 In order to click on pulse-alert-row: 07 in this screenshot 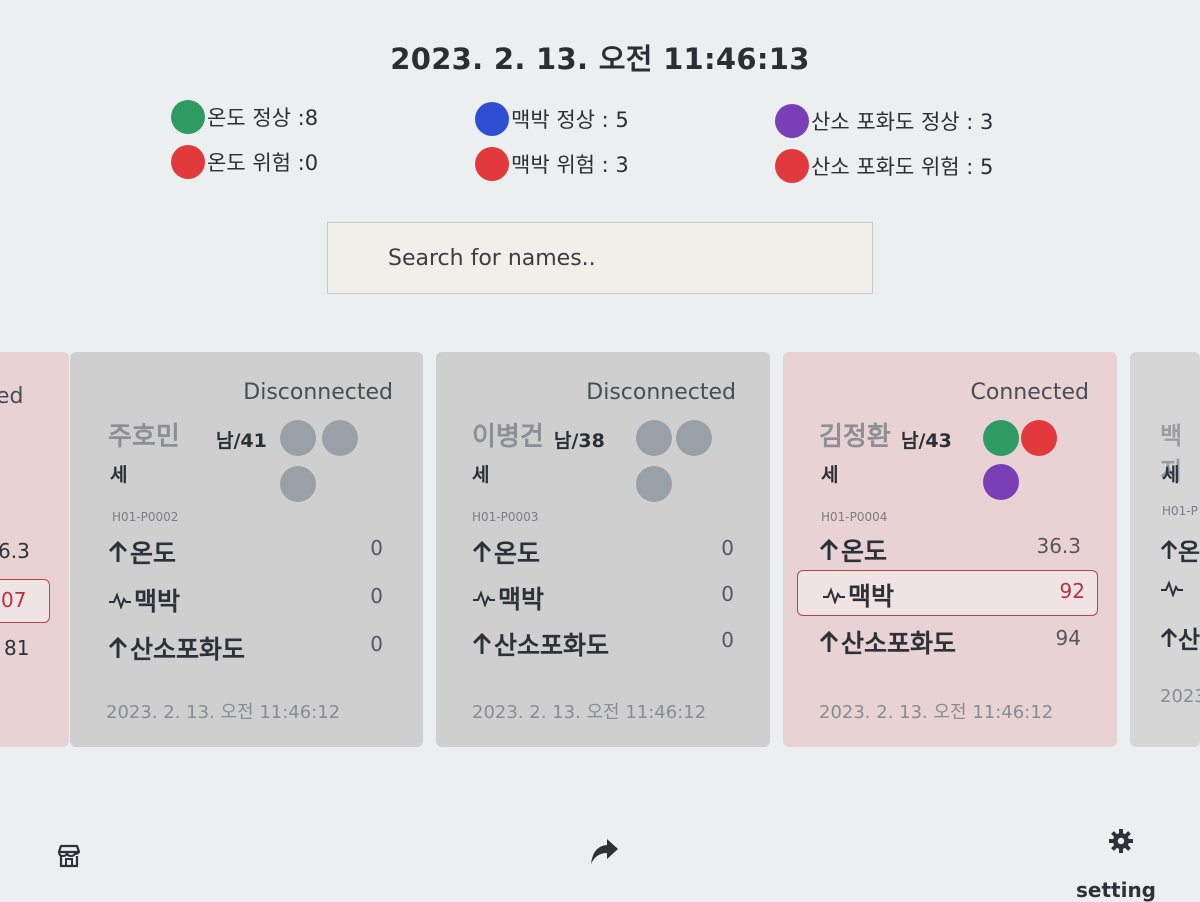, I will do `click(25, 601)`.